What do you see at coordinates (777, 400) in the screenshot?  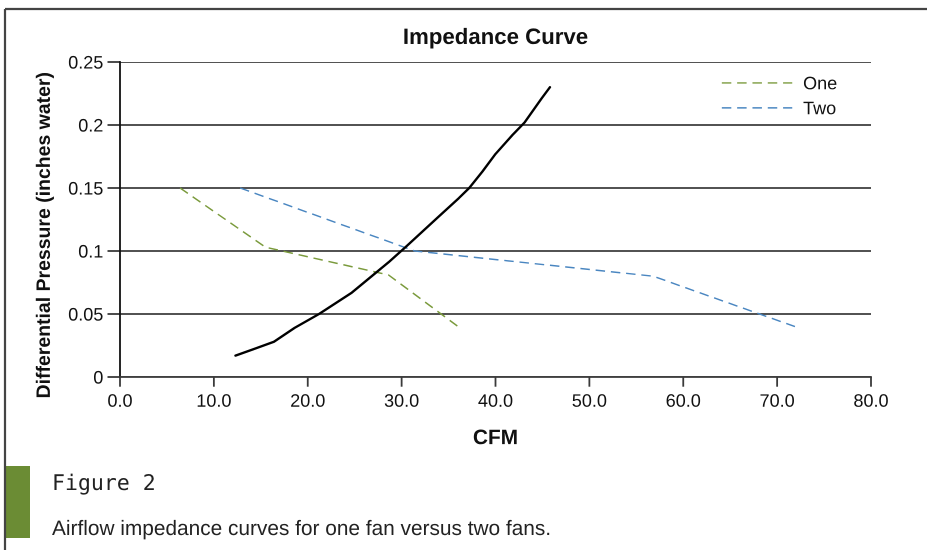 I see `x-tick-label: 70.0` at bounding box center [777, 400].